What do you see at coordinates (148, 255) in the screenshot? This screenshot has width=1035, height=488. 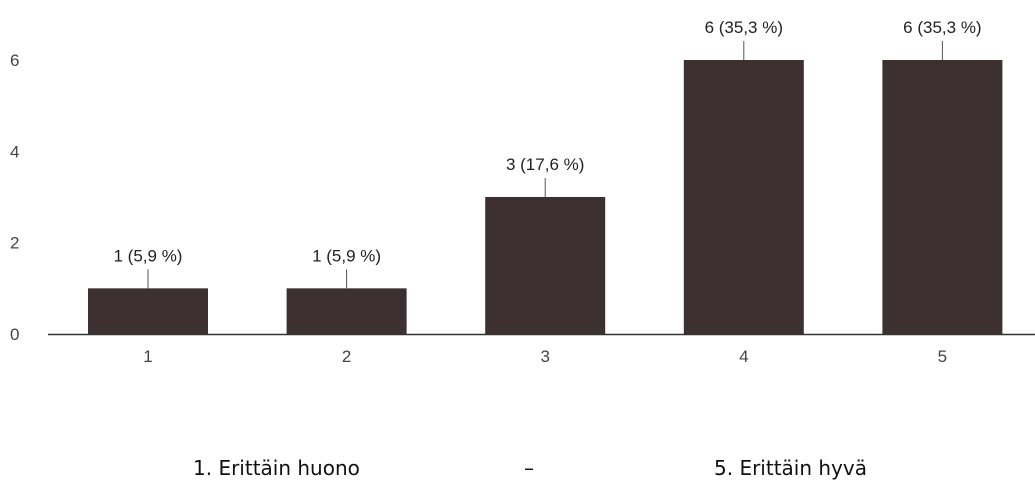 I see `data-label-1: 1 (5,9 %)` at bounding box center [148, 255].